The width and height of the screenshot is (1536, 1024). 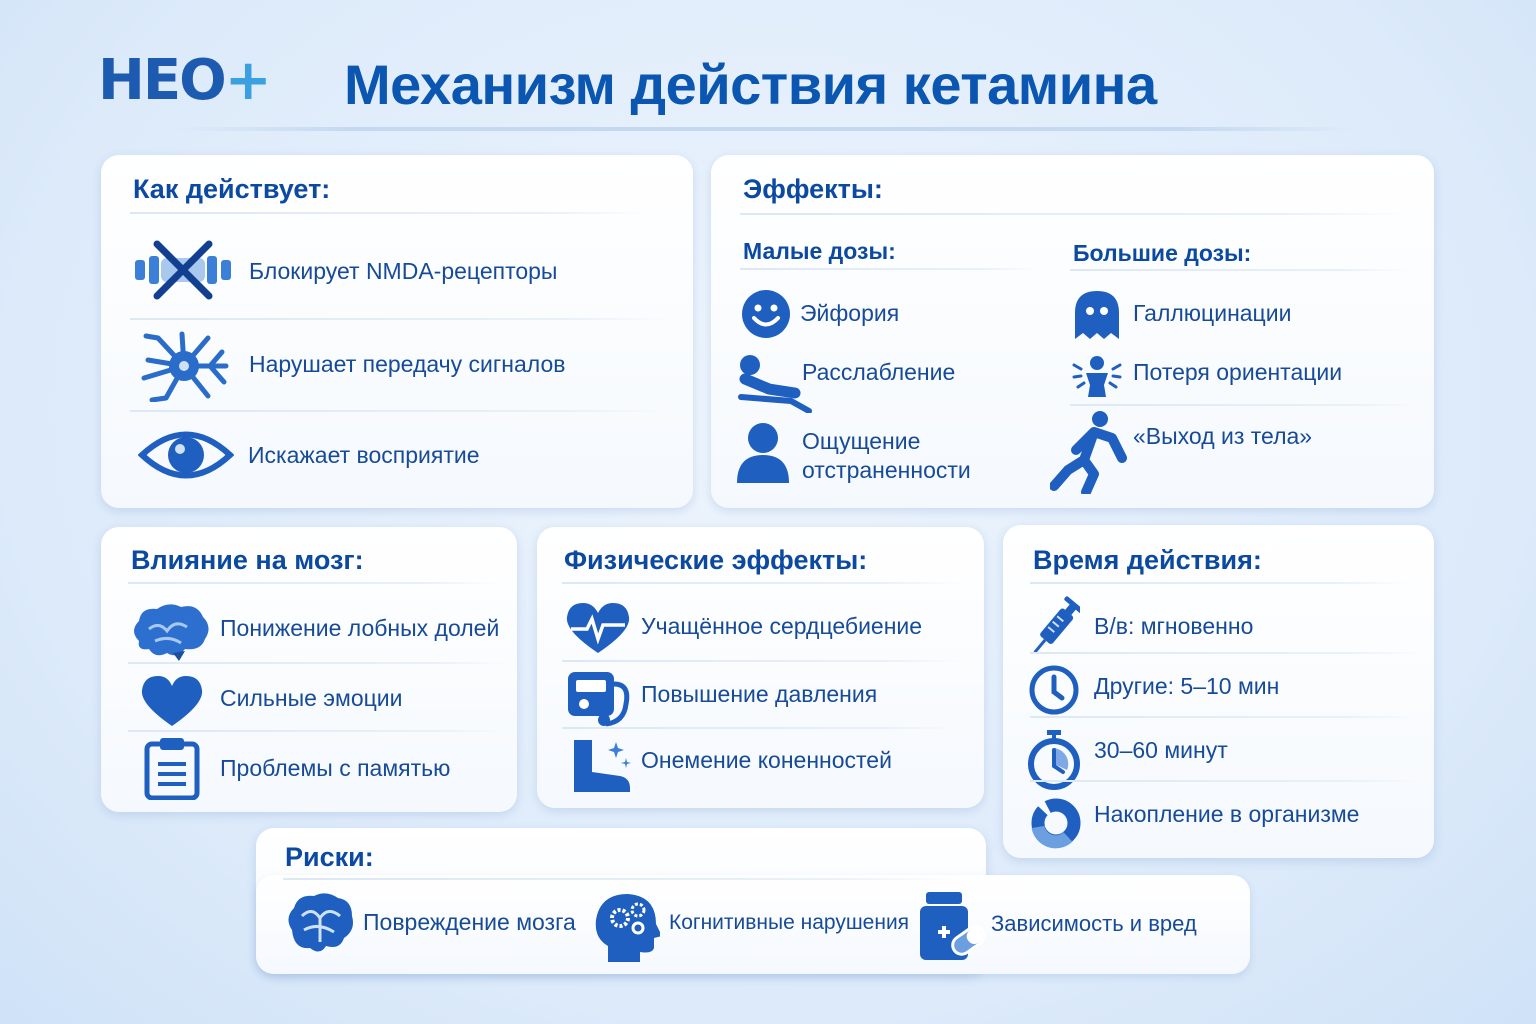 I want to click on high-dose-heading: Большие дозы:, so click(x=1162, y=253).